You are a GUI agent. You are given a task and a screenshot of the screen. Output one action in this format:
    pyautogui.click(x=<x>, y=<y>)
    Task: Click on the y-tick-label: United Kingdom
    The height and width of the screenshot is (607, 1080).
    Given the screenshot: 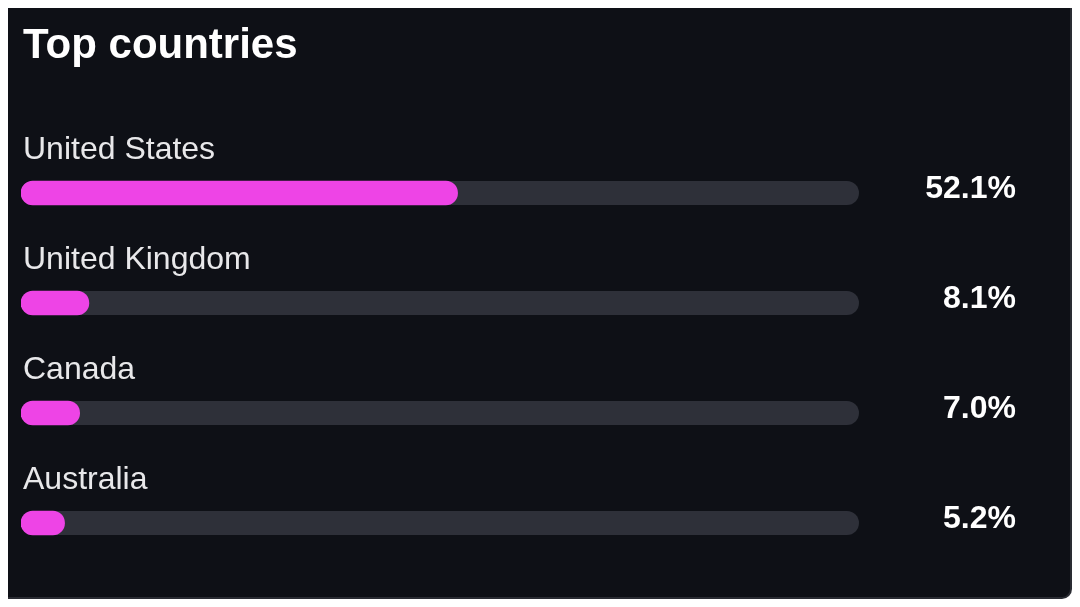 What is the action you would take?
    pyautogui.click(x=137, y=258)
    